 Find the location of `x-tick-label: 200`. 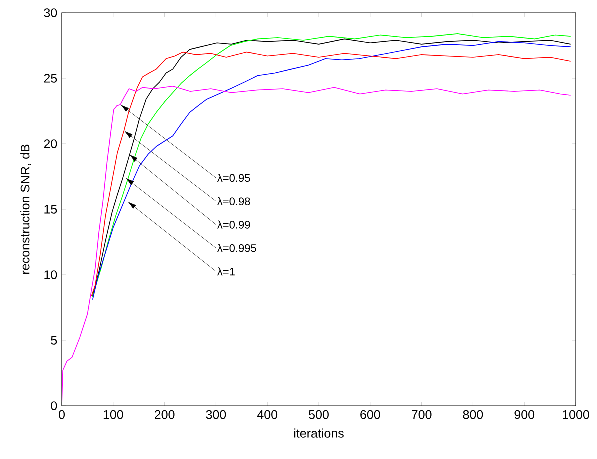

x-tick-label: 200 is located at coordinates (165, 415).